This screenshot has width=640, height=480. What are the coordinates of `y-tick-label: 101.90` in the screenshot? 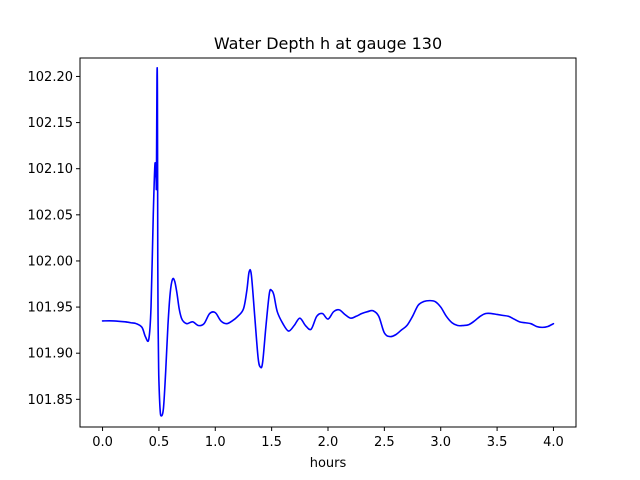 It's located at (51, 354).